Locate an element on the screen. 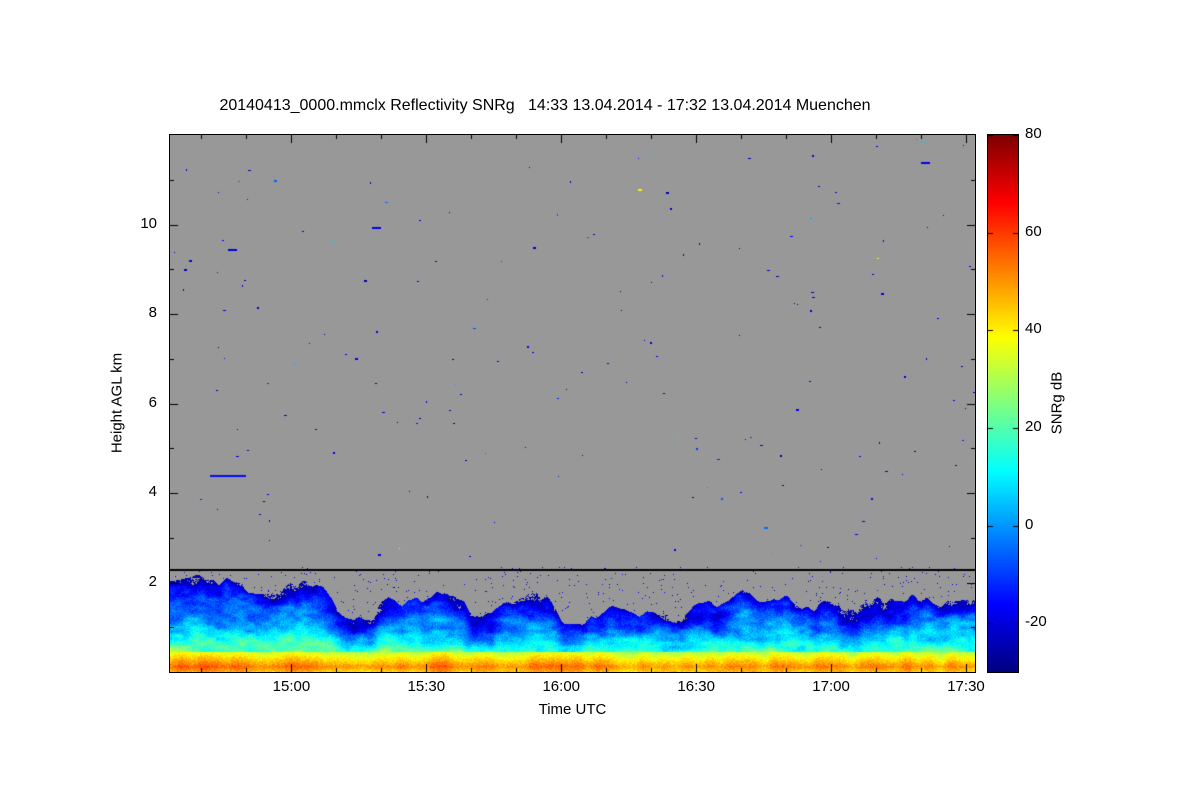  y-tick-label: 8 is located at coordinates (152, 312).